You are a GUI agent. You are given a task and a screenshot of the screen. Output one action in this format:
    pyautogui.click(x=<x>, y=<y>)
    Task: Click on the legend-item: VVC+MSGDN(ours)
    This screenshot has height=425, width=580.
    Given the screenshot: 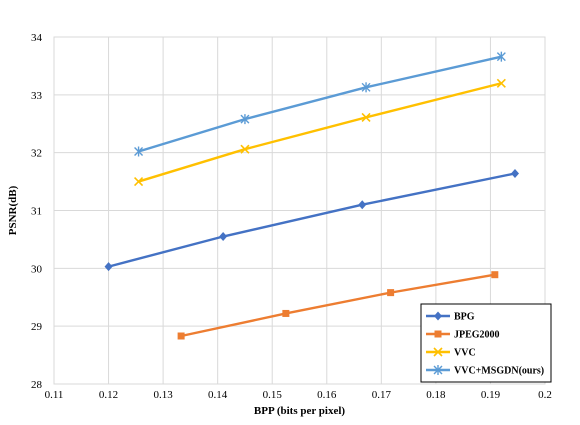 What is the action you would take?
    pyautogui.click(x=485, y=371)
    